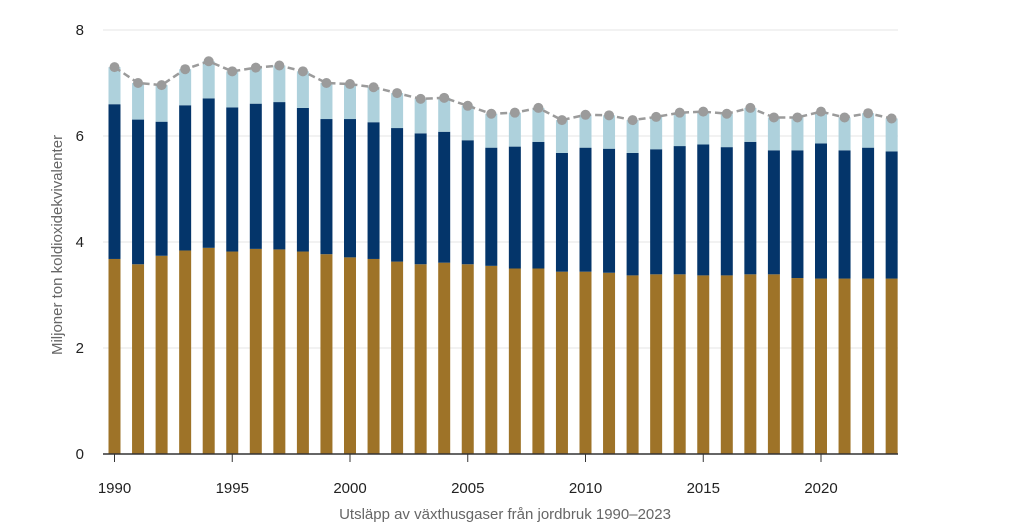 The image size is (1023, 524). I want to click on total-point-1998, so click(302, 71).